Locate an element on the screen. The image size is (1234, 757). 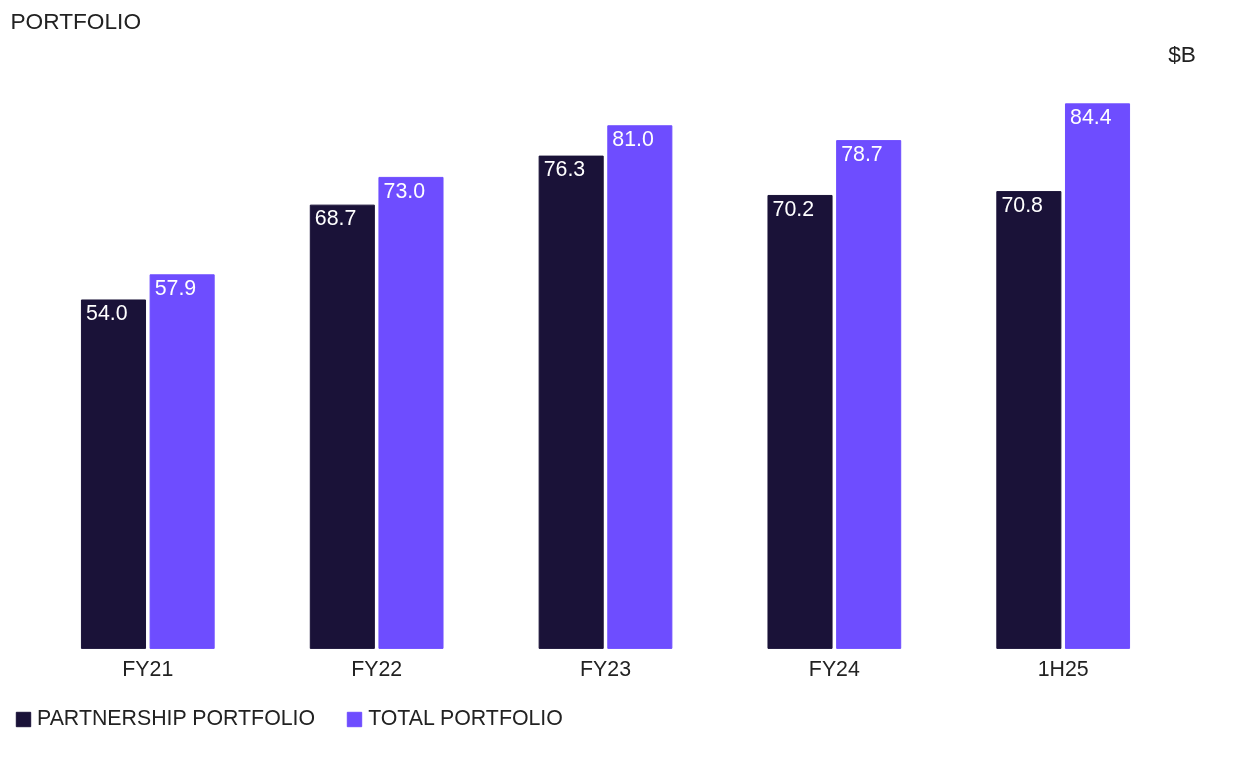
data-label: 73.0 is located at coordinates (404, 190).